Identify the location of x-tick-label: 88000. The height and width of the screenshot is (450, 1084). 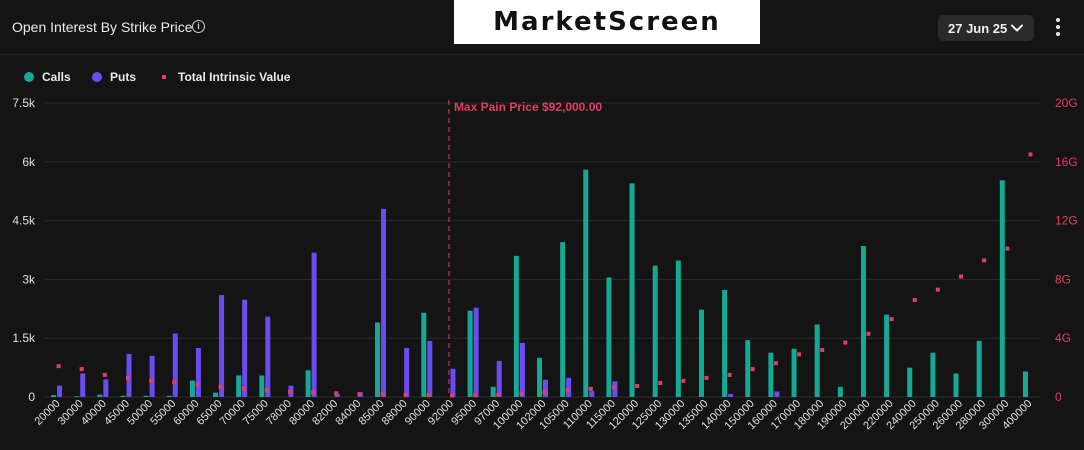
(395, 413).